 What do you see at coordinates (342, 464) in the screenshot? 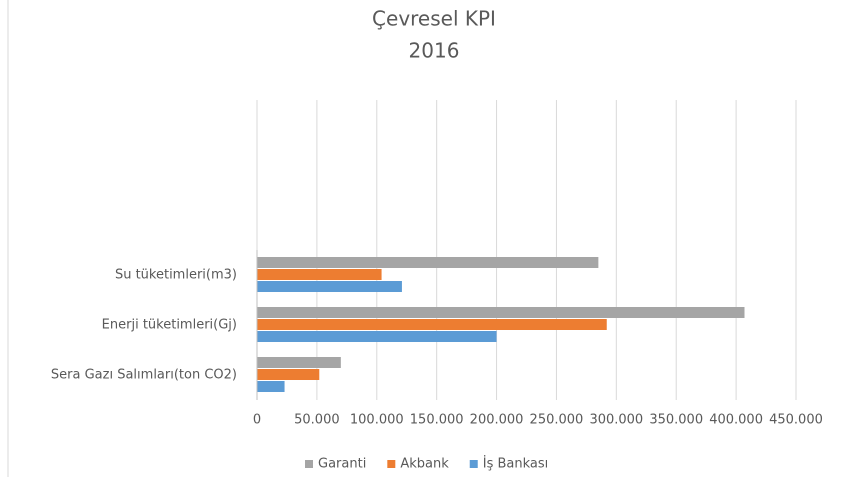
I see `legend-label: Garanti` at bounding box center [342, 464].